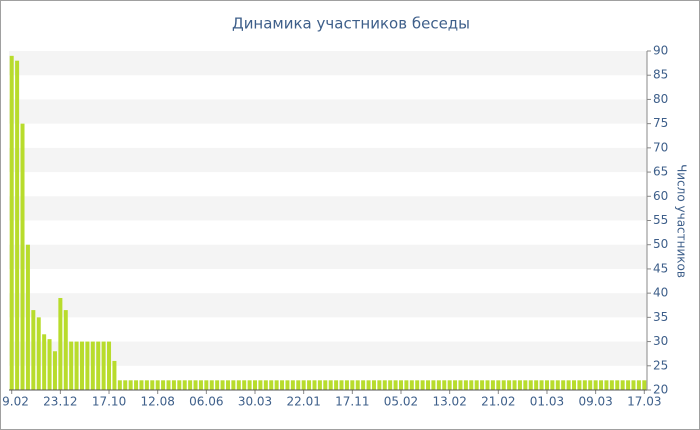 The height and width of the screenshot is (430, 700). What do you see at coordinates (352, 402) in the screenshot?
I see `x-tick-label: 17.11` at bounding box center [352, 402].